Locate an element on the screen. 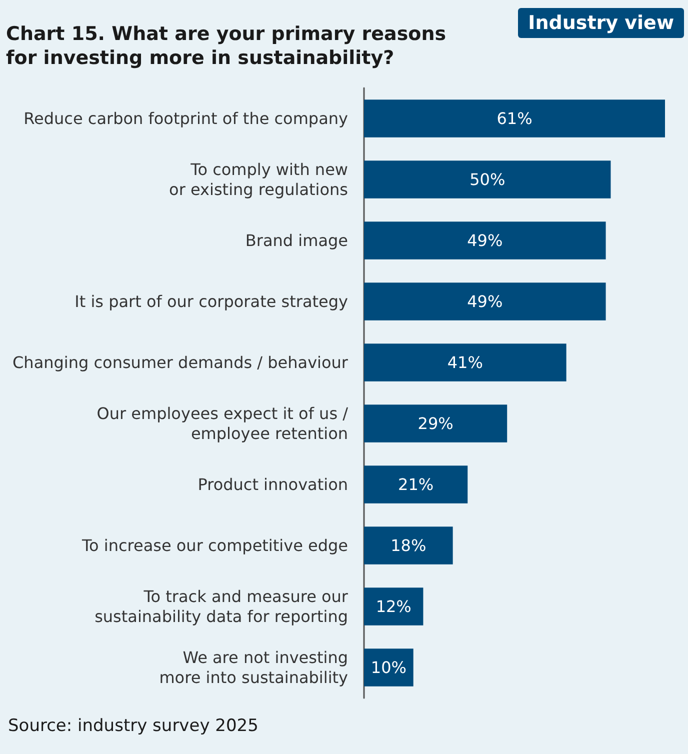 The image size is (688, 754). y-tick-label: Reduce carbon footprint of the company is located at coordinates (186, 118).